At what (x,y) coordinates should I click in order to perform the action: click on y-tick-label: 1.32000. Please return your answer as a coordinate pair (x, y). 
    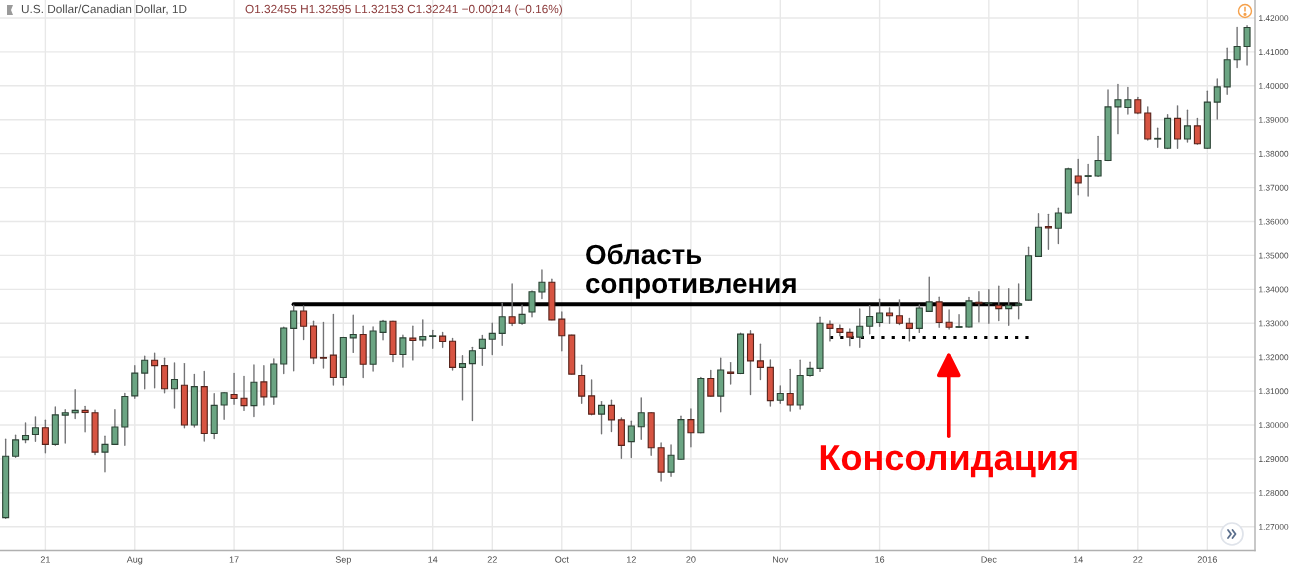
    Looking at the image, I should click on (1274, 357).